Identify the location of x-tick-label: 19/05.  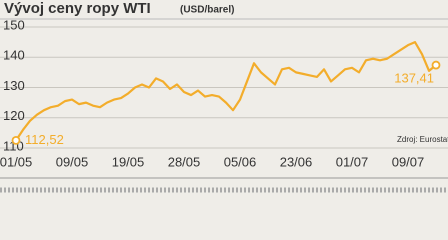
(128, 161).